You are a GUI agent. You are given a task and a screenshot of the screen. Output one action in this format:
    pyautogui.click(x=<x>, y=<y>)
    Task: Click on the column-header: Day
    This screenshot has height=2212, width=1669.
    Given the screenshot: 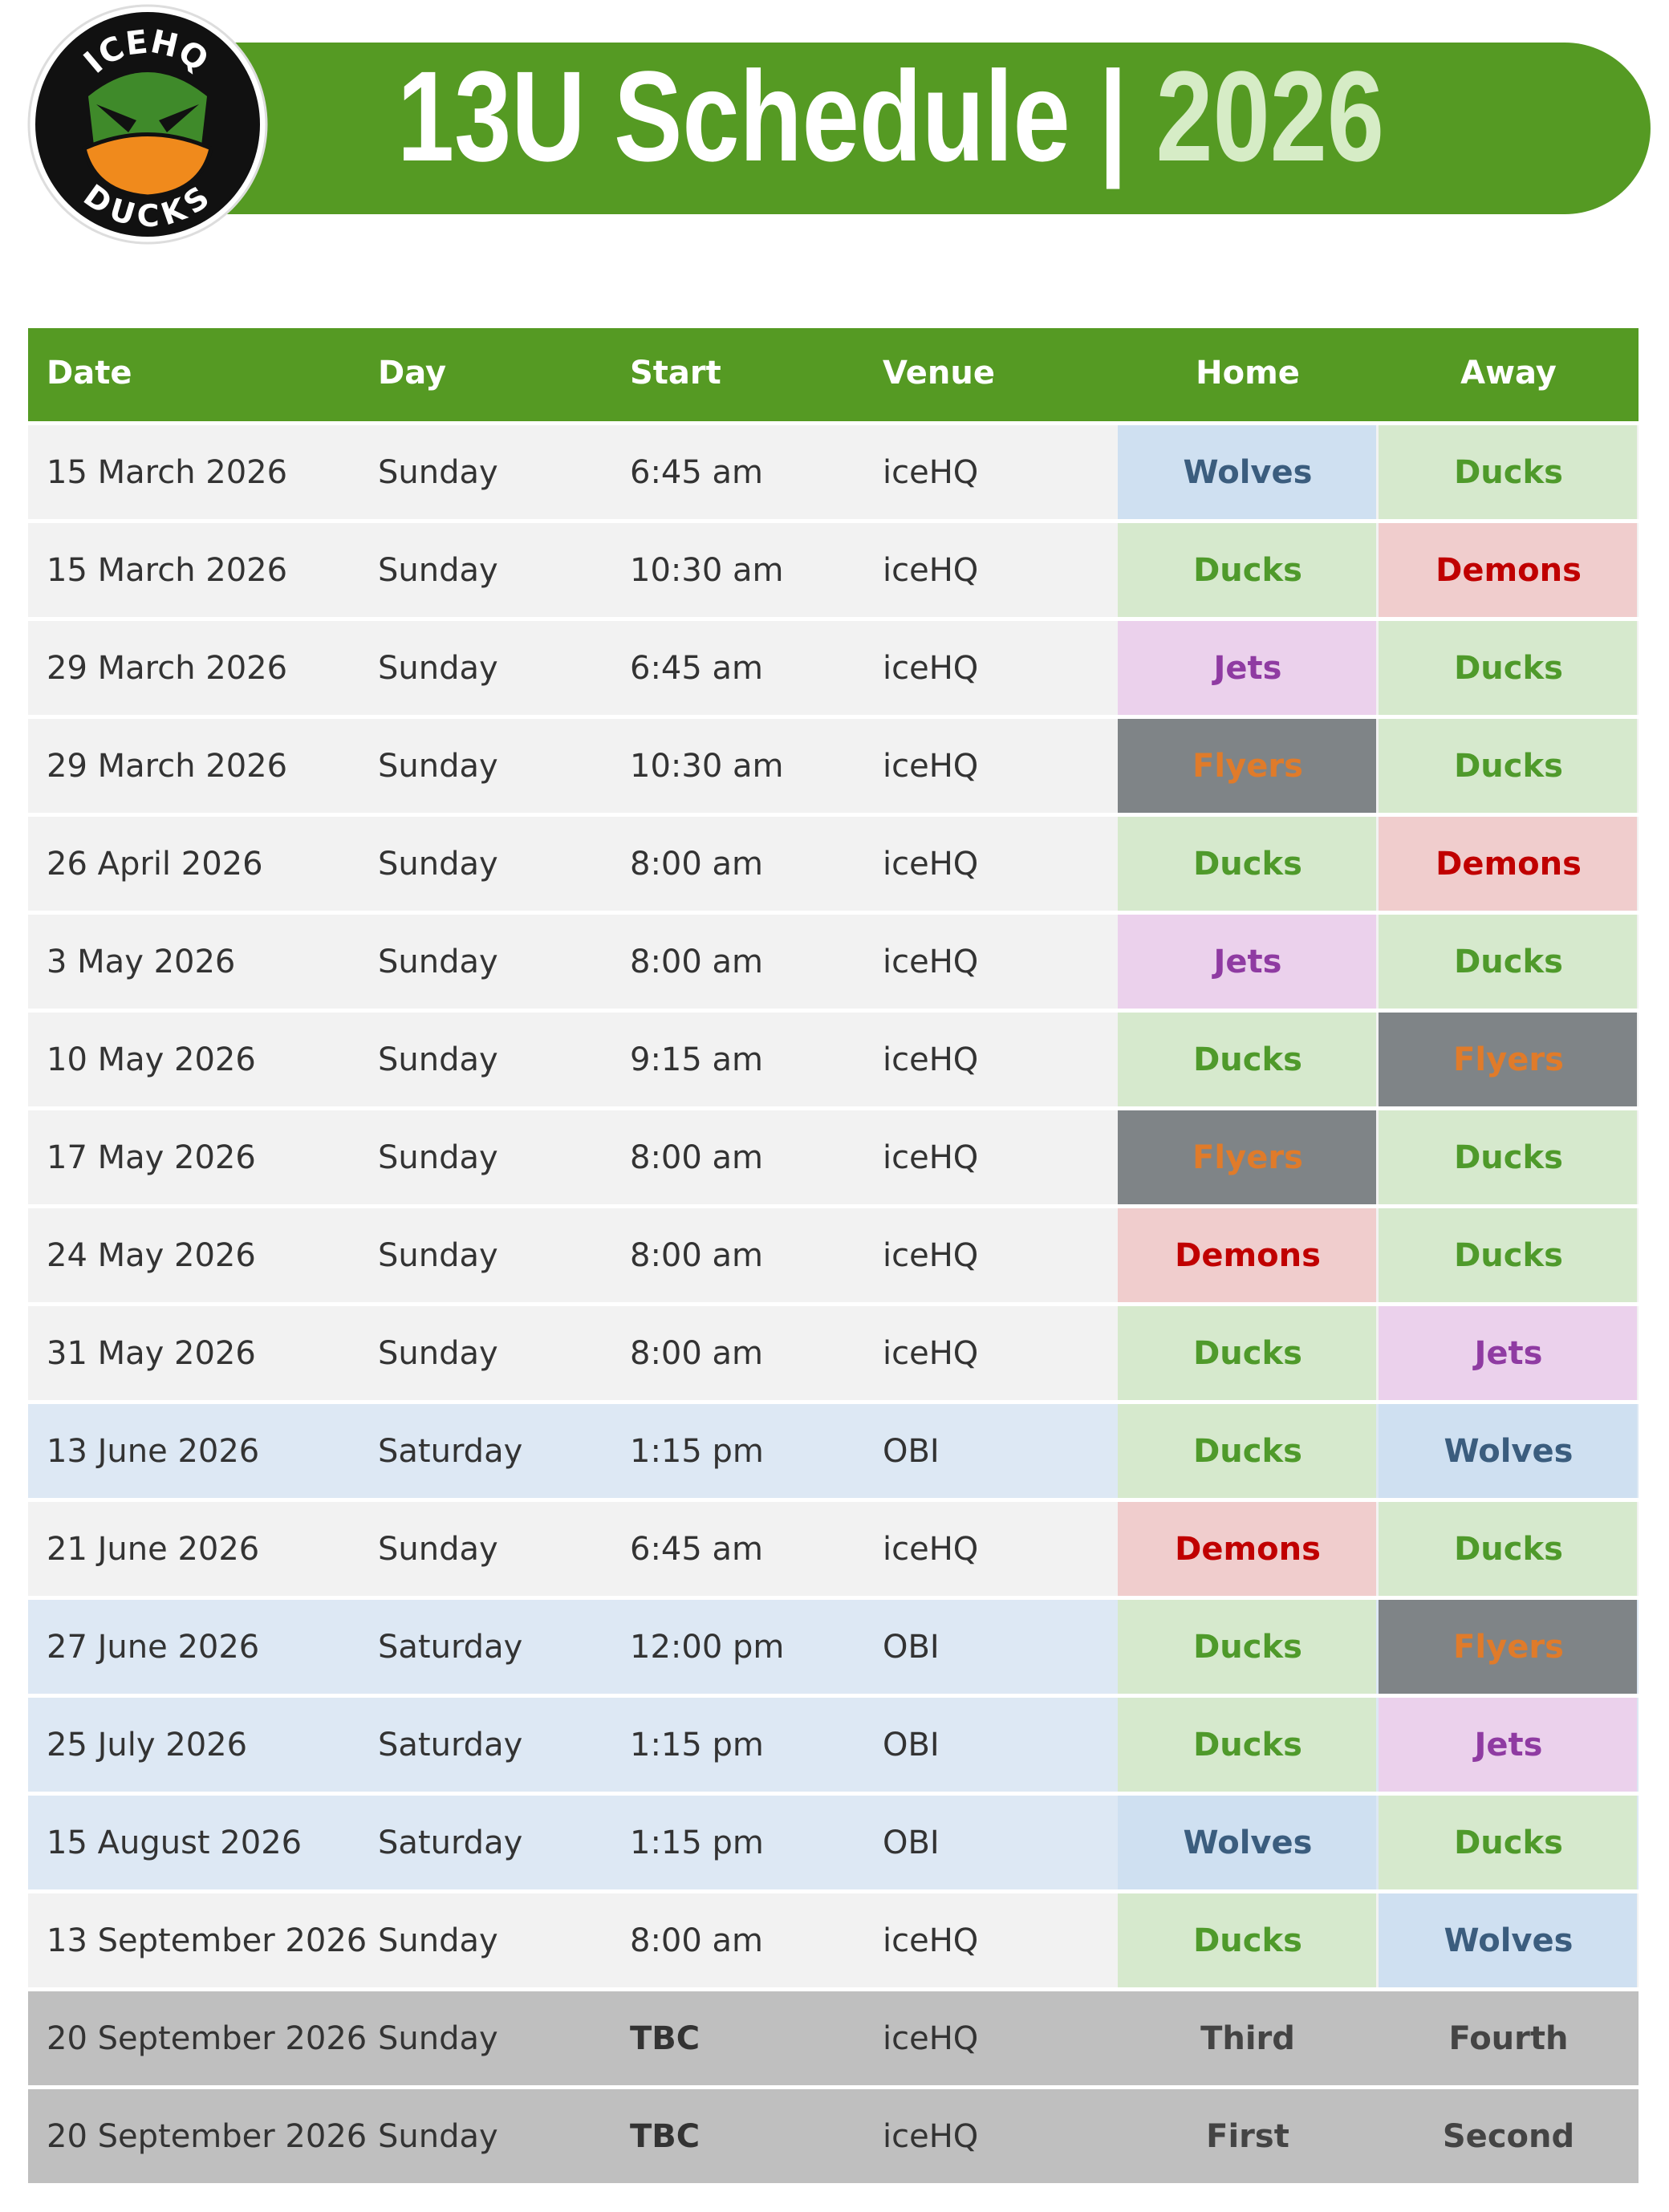 What is the action you would take?
    pyautogui.click(x=412, y=373)
    